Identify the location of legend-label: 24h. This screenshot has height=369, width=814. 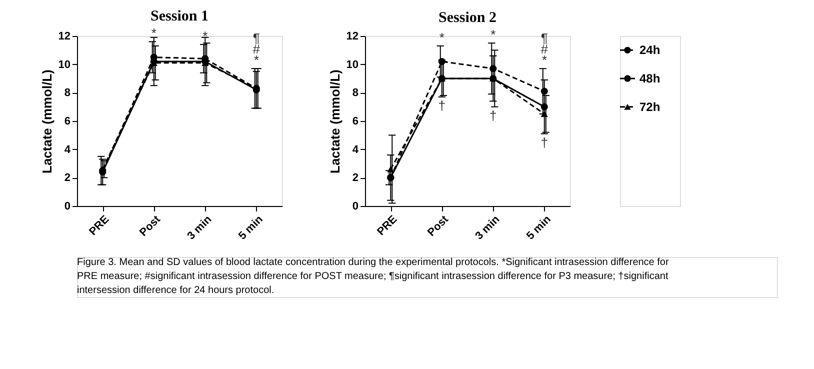
(650, 50).